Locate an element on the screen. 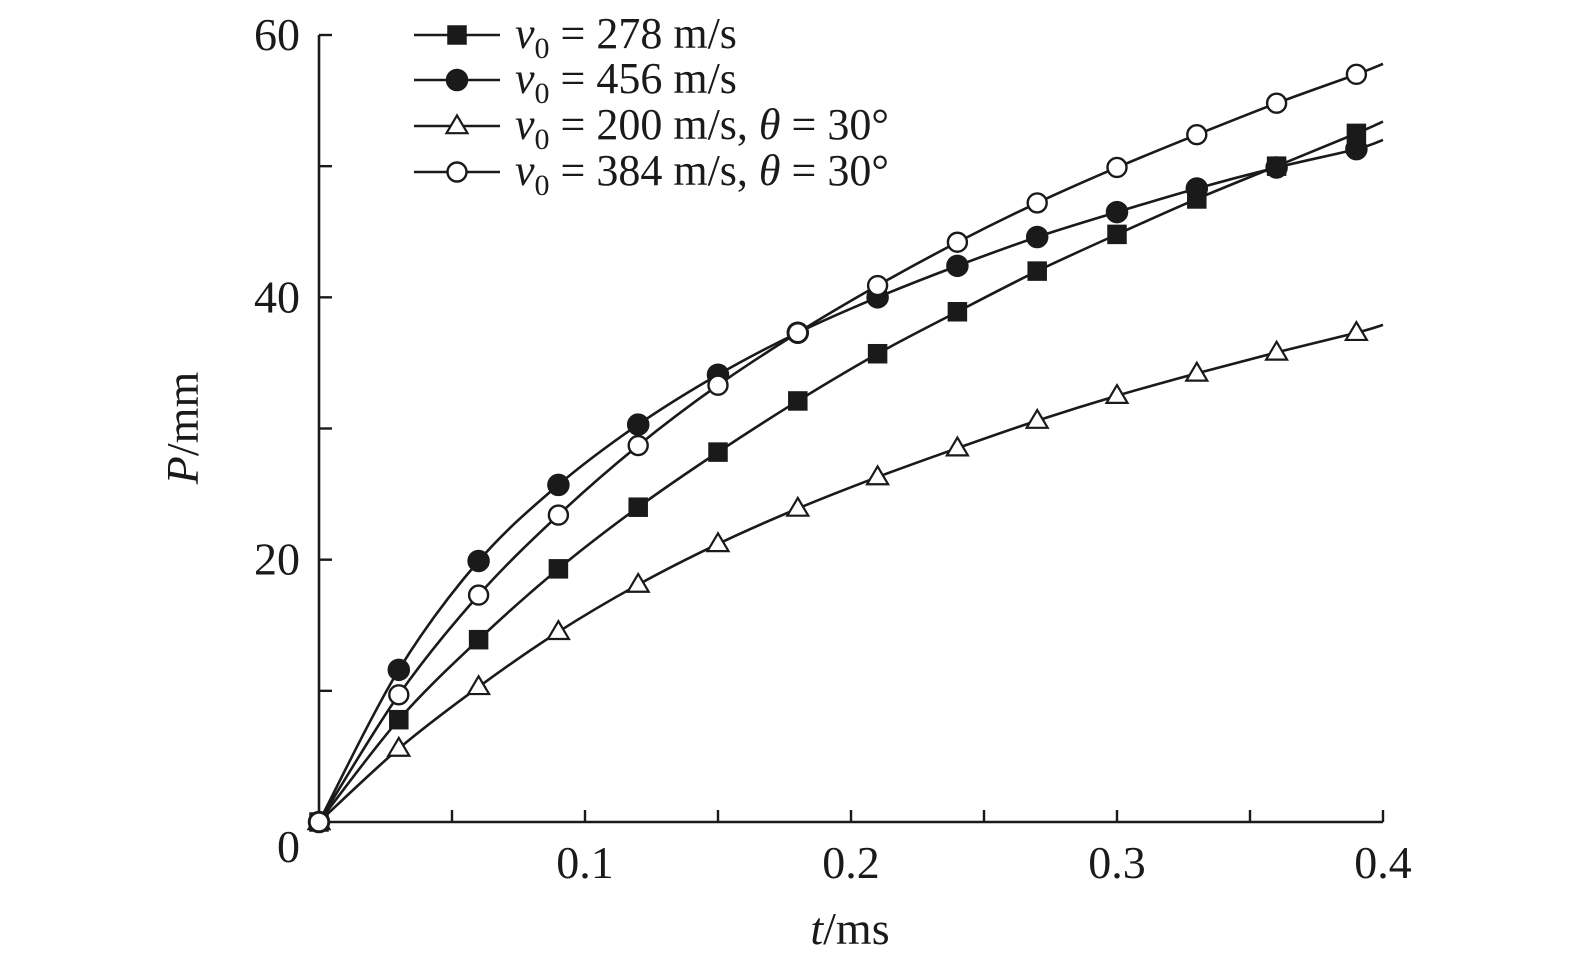  legend-entry: v0 = 456 m/s is located at coordinates (575, 82).